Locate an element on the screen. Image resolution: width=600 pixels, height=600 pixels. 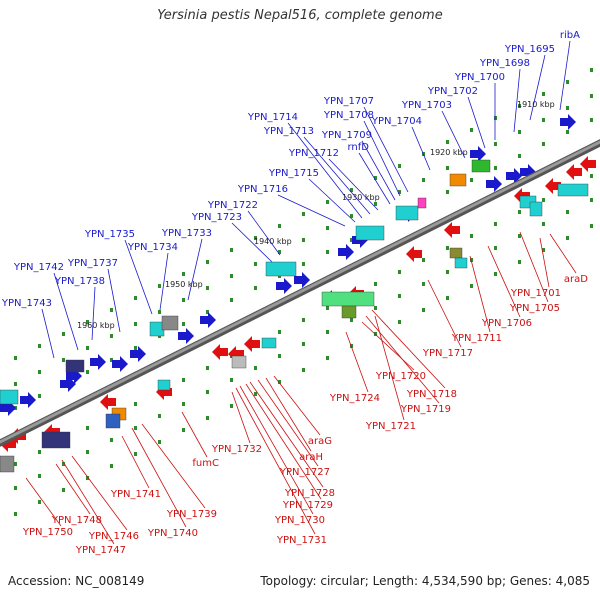
kbp-tick-label: 1930 kbp is located at coordinates (361, 197).